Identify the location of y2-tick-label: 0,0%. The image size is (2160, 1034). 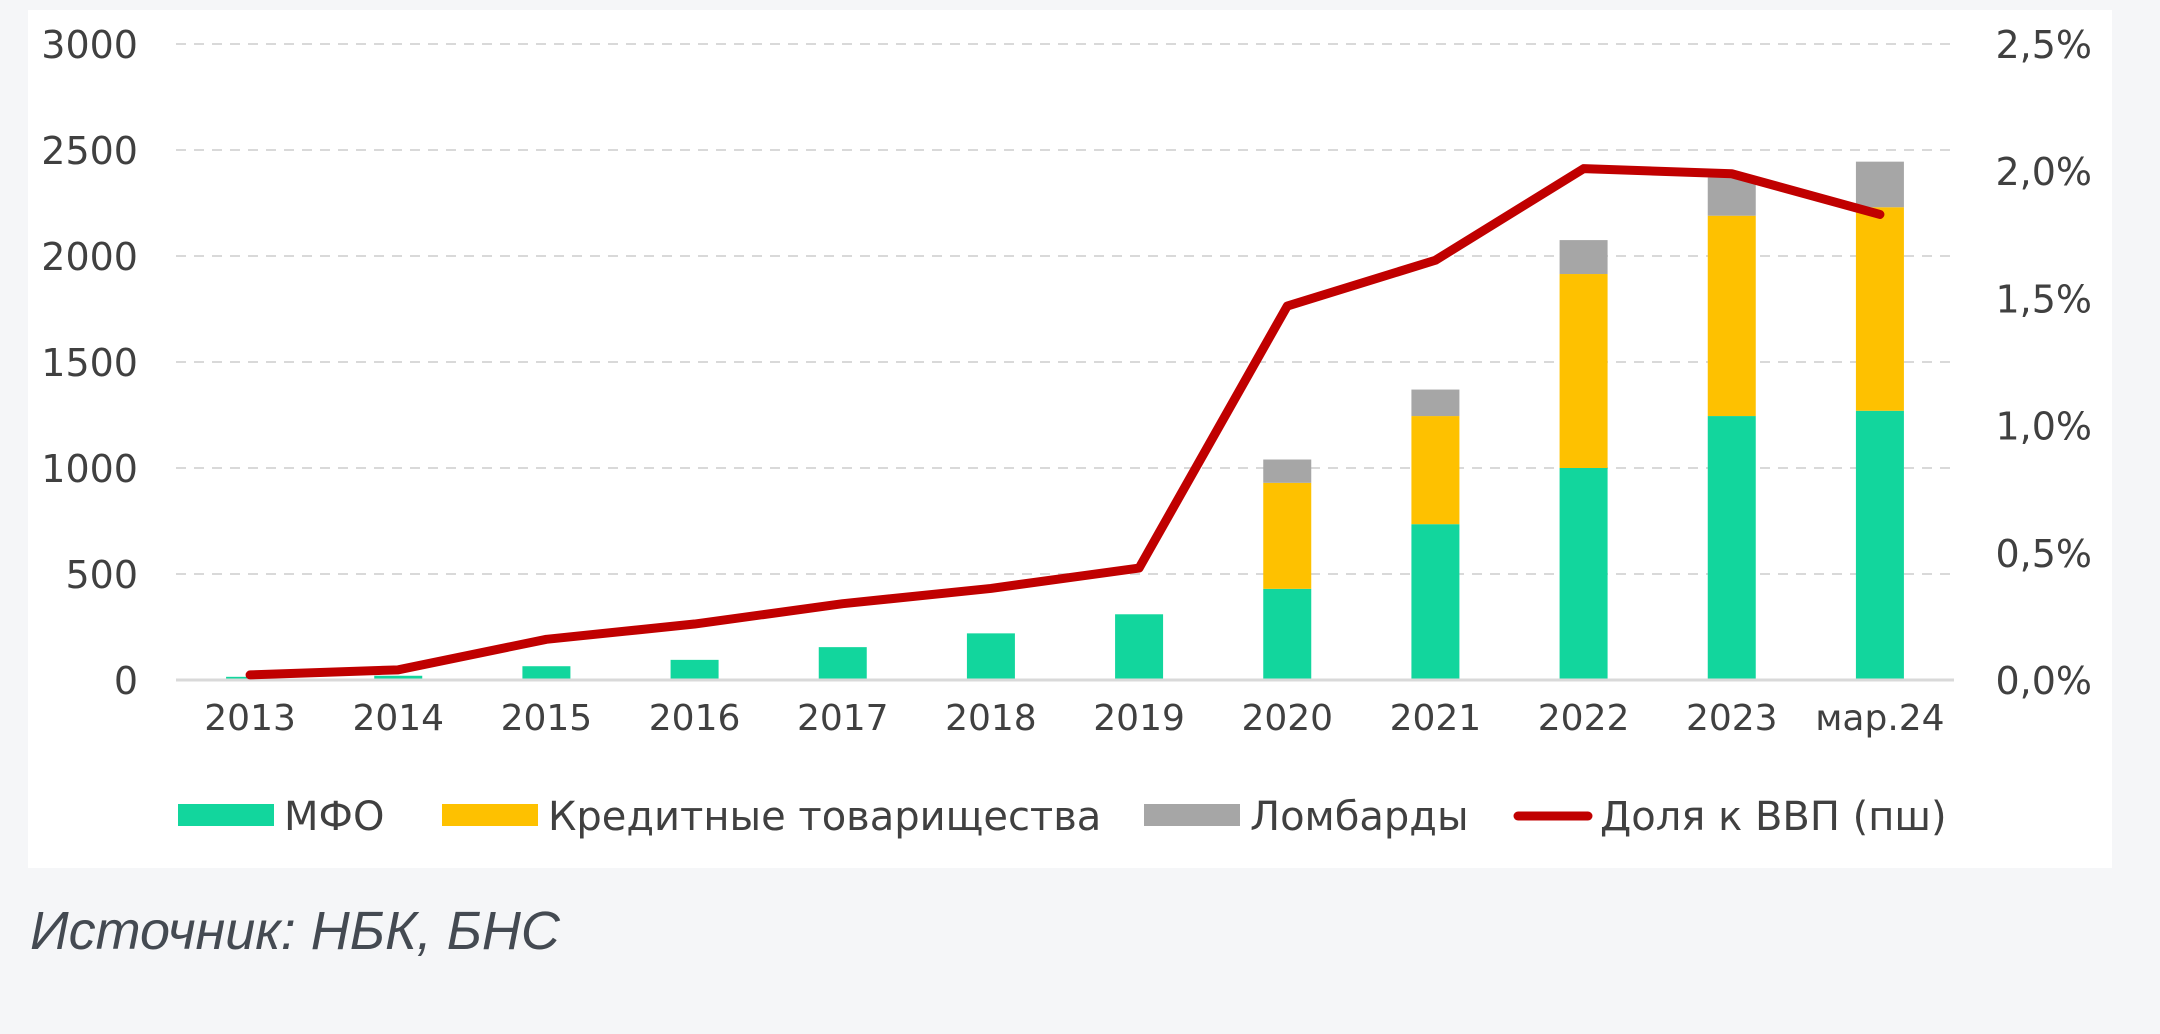
(2043, 681).